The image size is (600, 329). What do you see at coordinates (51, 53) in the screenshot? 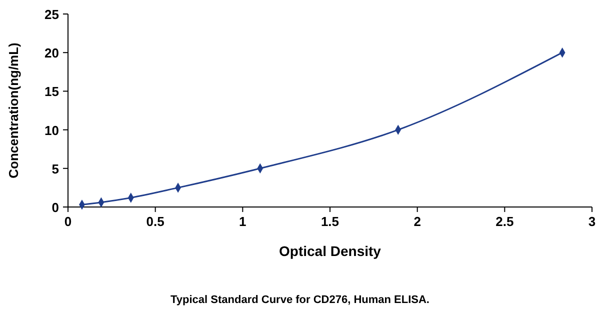
I see `y-tick-label: 20` at bounding box center [51, 53].